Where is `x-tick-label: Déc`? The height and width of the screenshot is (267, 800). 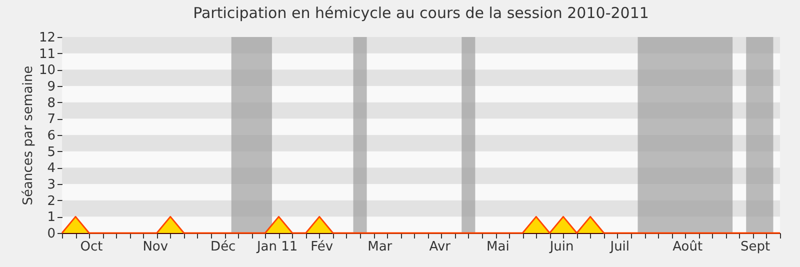
x-tick-label: Déc is located at coordinates (223, 247).